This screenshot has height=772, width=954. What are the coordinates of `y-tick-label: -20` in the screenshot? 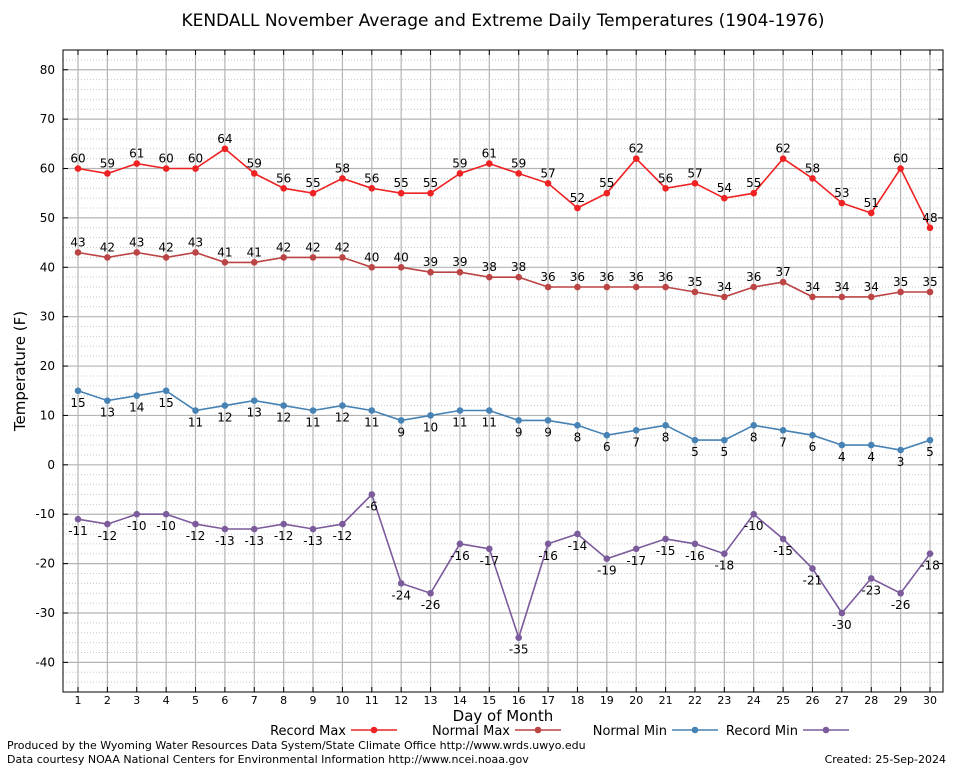 It's located at (45, 564).